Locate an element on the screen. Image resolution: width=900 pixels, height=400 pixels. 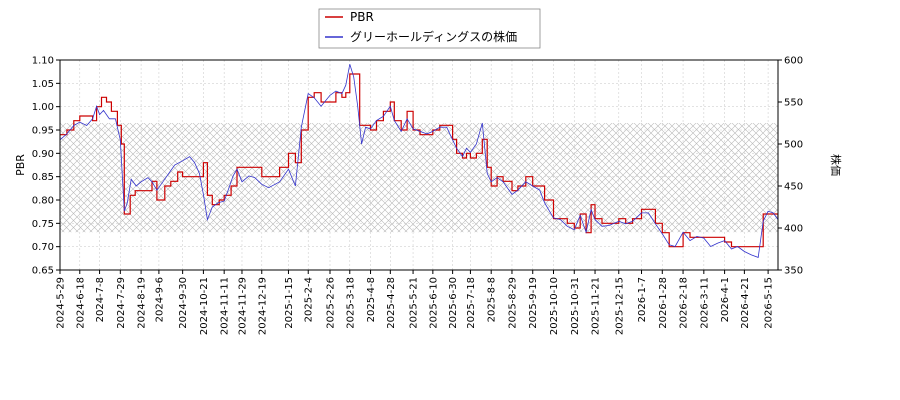
x-tick-label: 2025-3-18 is located at coordinates (350, 303).